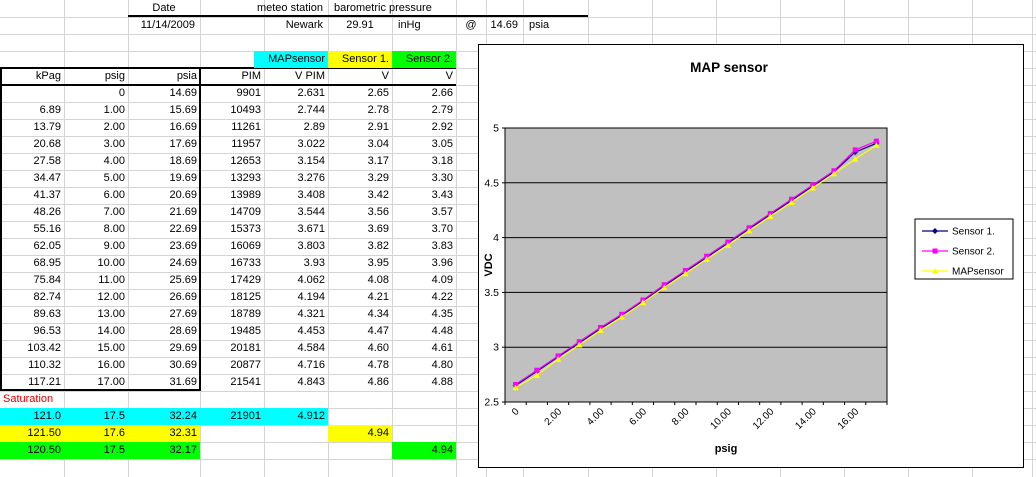 Image resolution: width=1036 pixels, height=477 pixels. Describe the element at coordinates (183, 263) in the screenshot. I see `table-cell: 24.69` at that location.